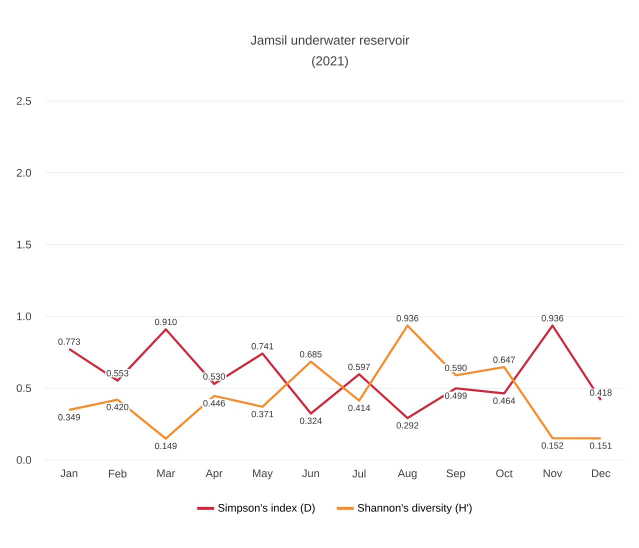 This screenshot has width=639, height=548. What do you see at coordinates (456, 475) in the screenshot?
I see `x-tick-label: Sep` at bounding box center [456, 475].